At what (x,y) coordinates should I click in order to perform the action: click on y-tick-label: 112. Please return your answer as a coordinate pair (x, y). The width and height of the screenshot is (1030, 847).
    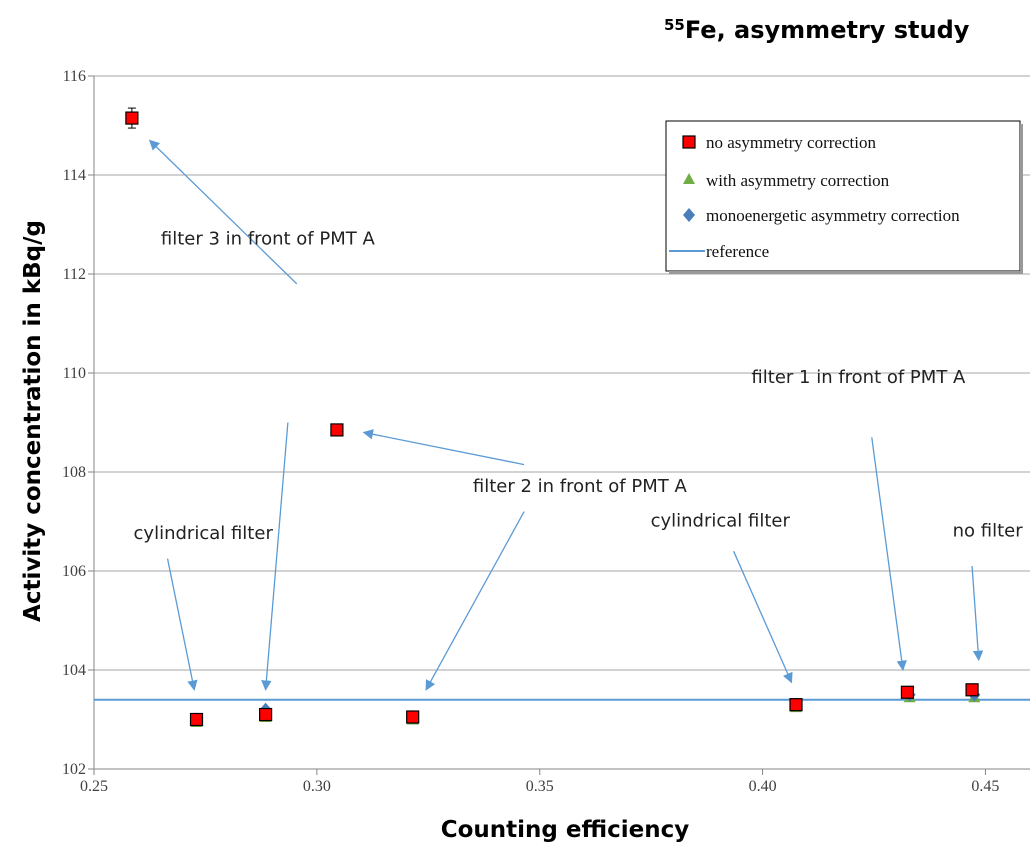
    Looking at the image, I should click on (74, 274).